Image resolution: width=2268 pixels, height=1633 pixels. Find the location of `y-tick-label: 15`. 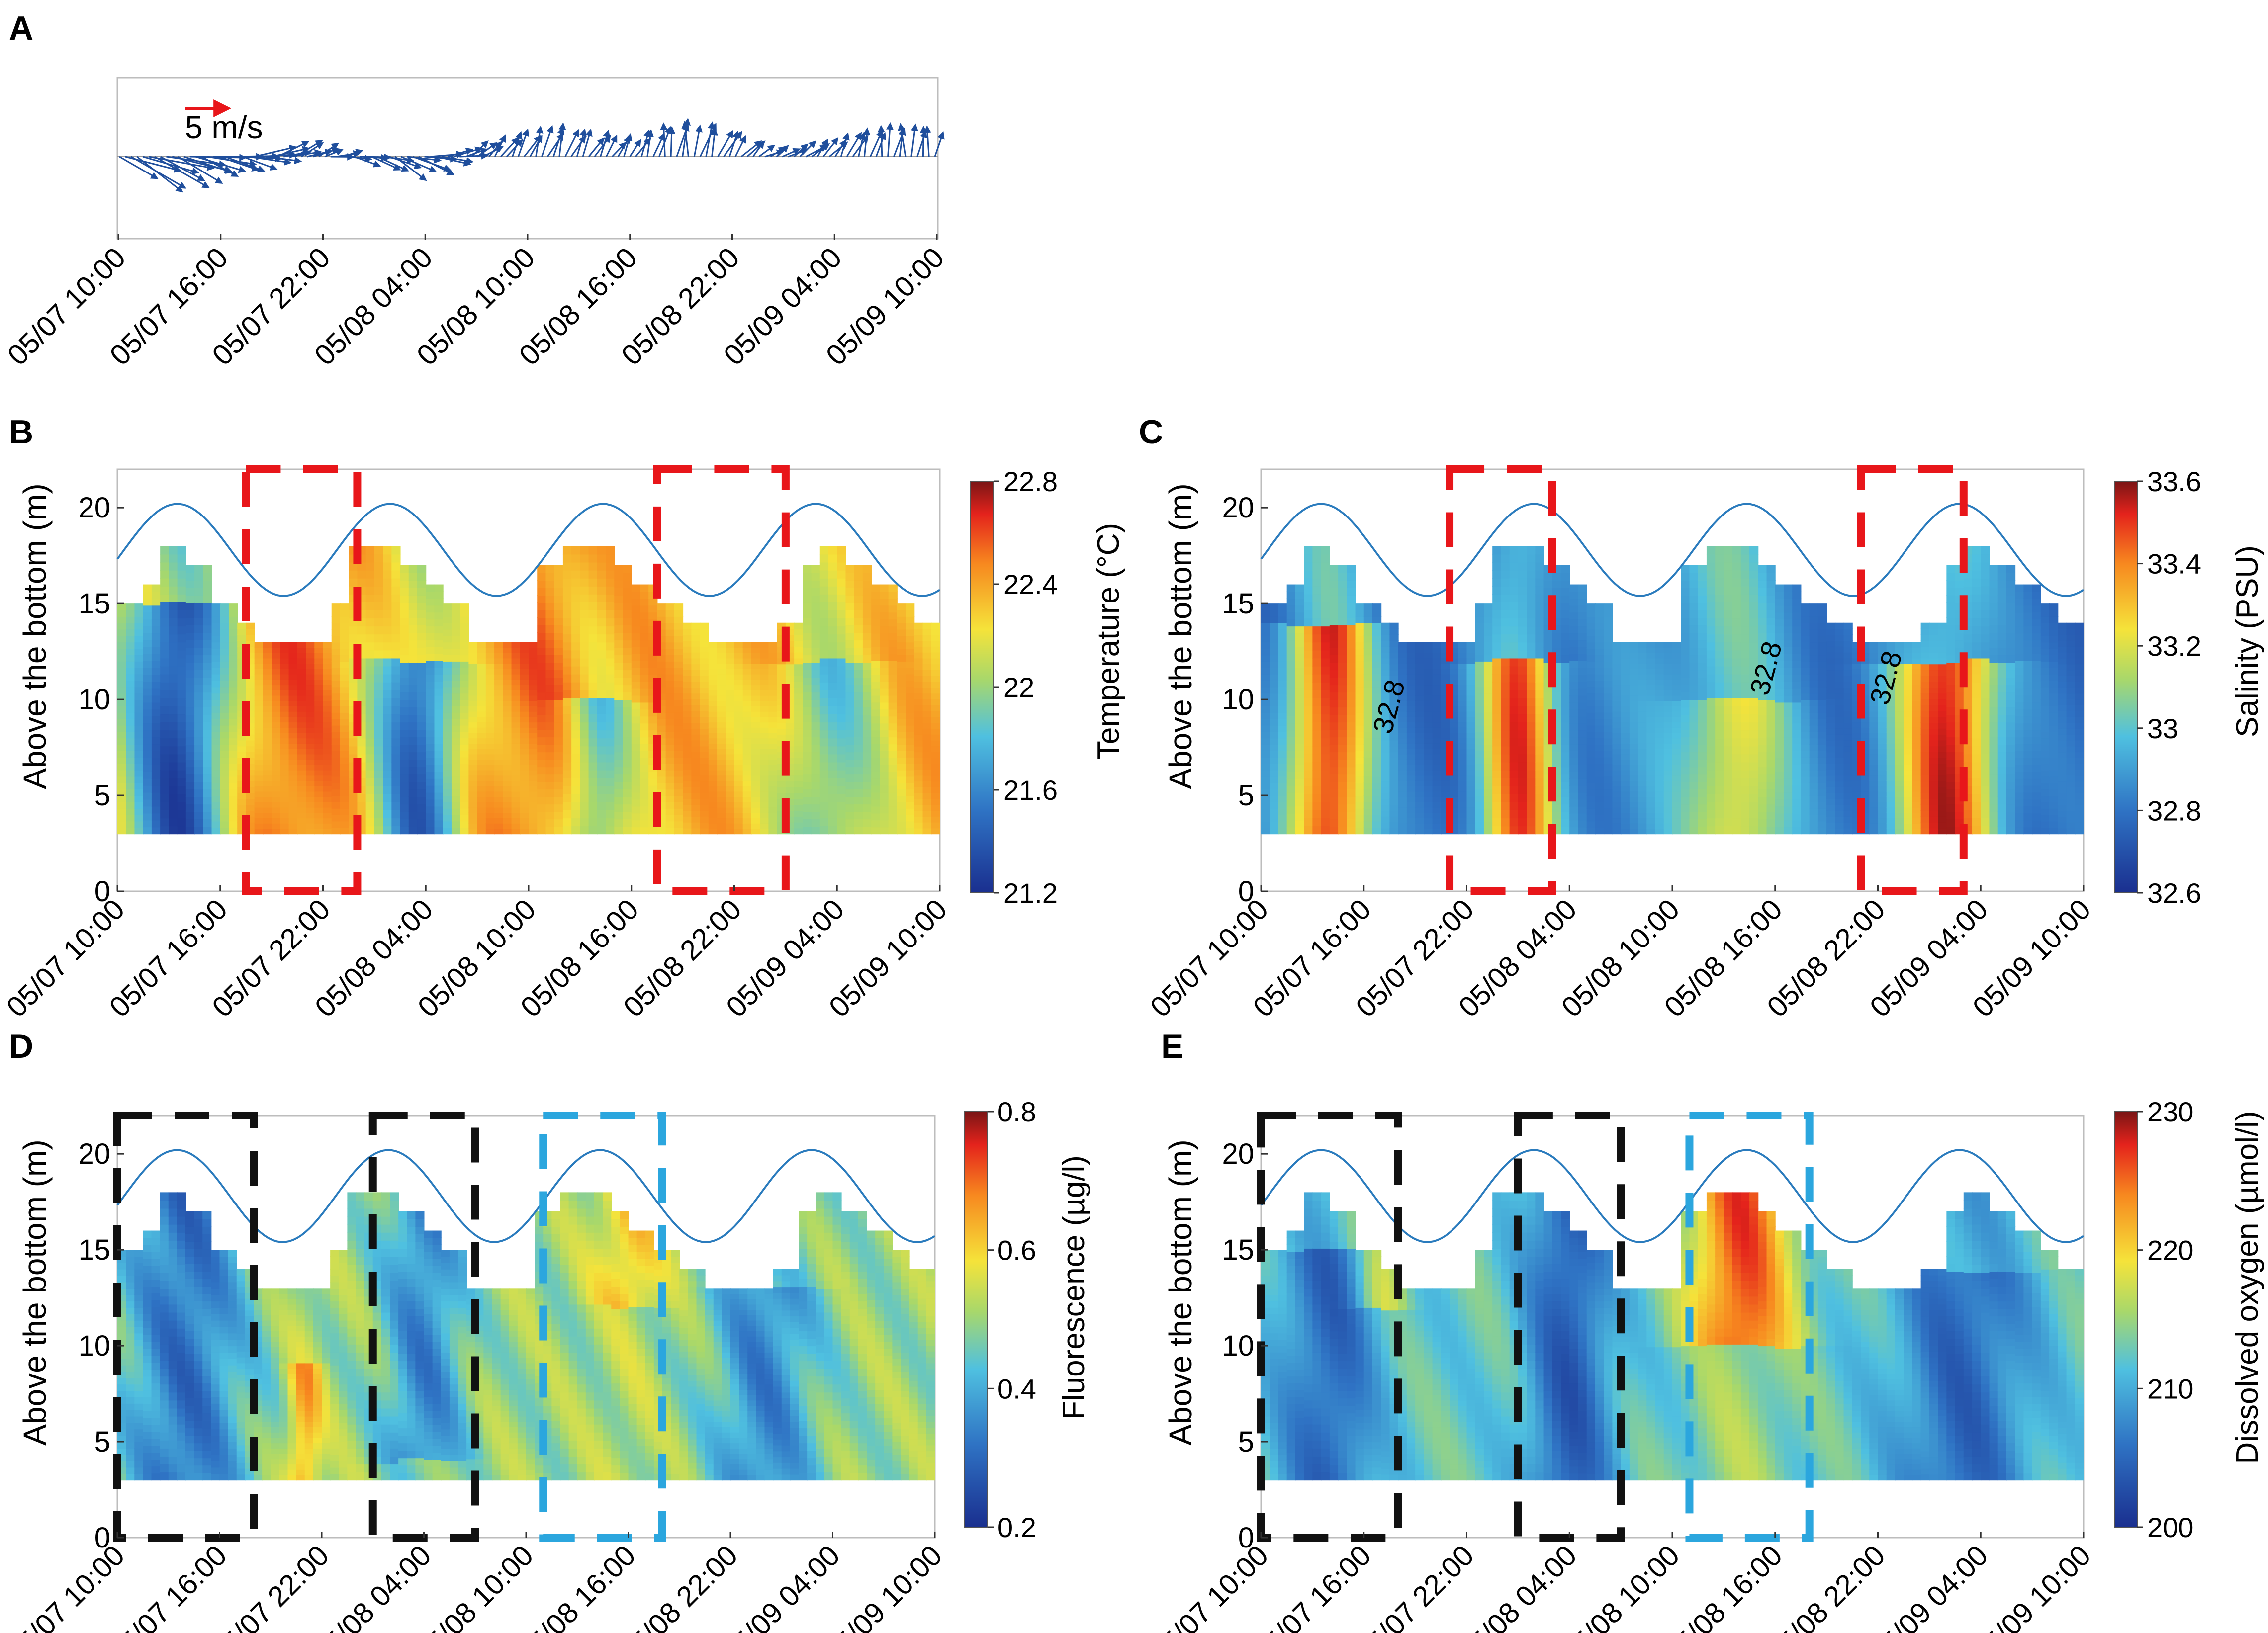

y-tick-label: 15 is located at coordinates (94, 604).